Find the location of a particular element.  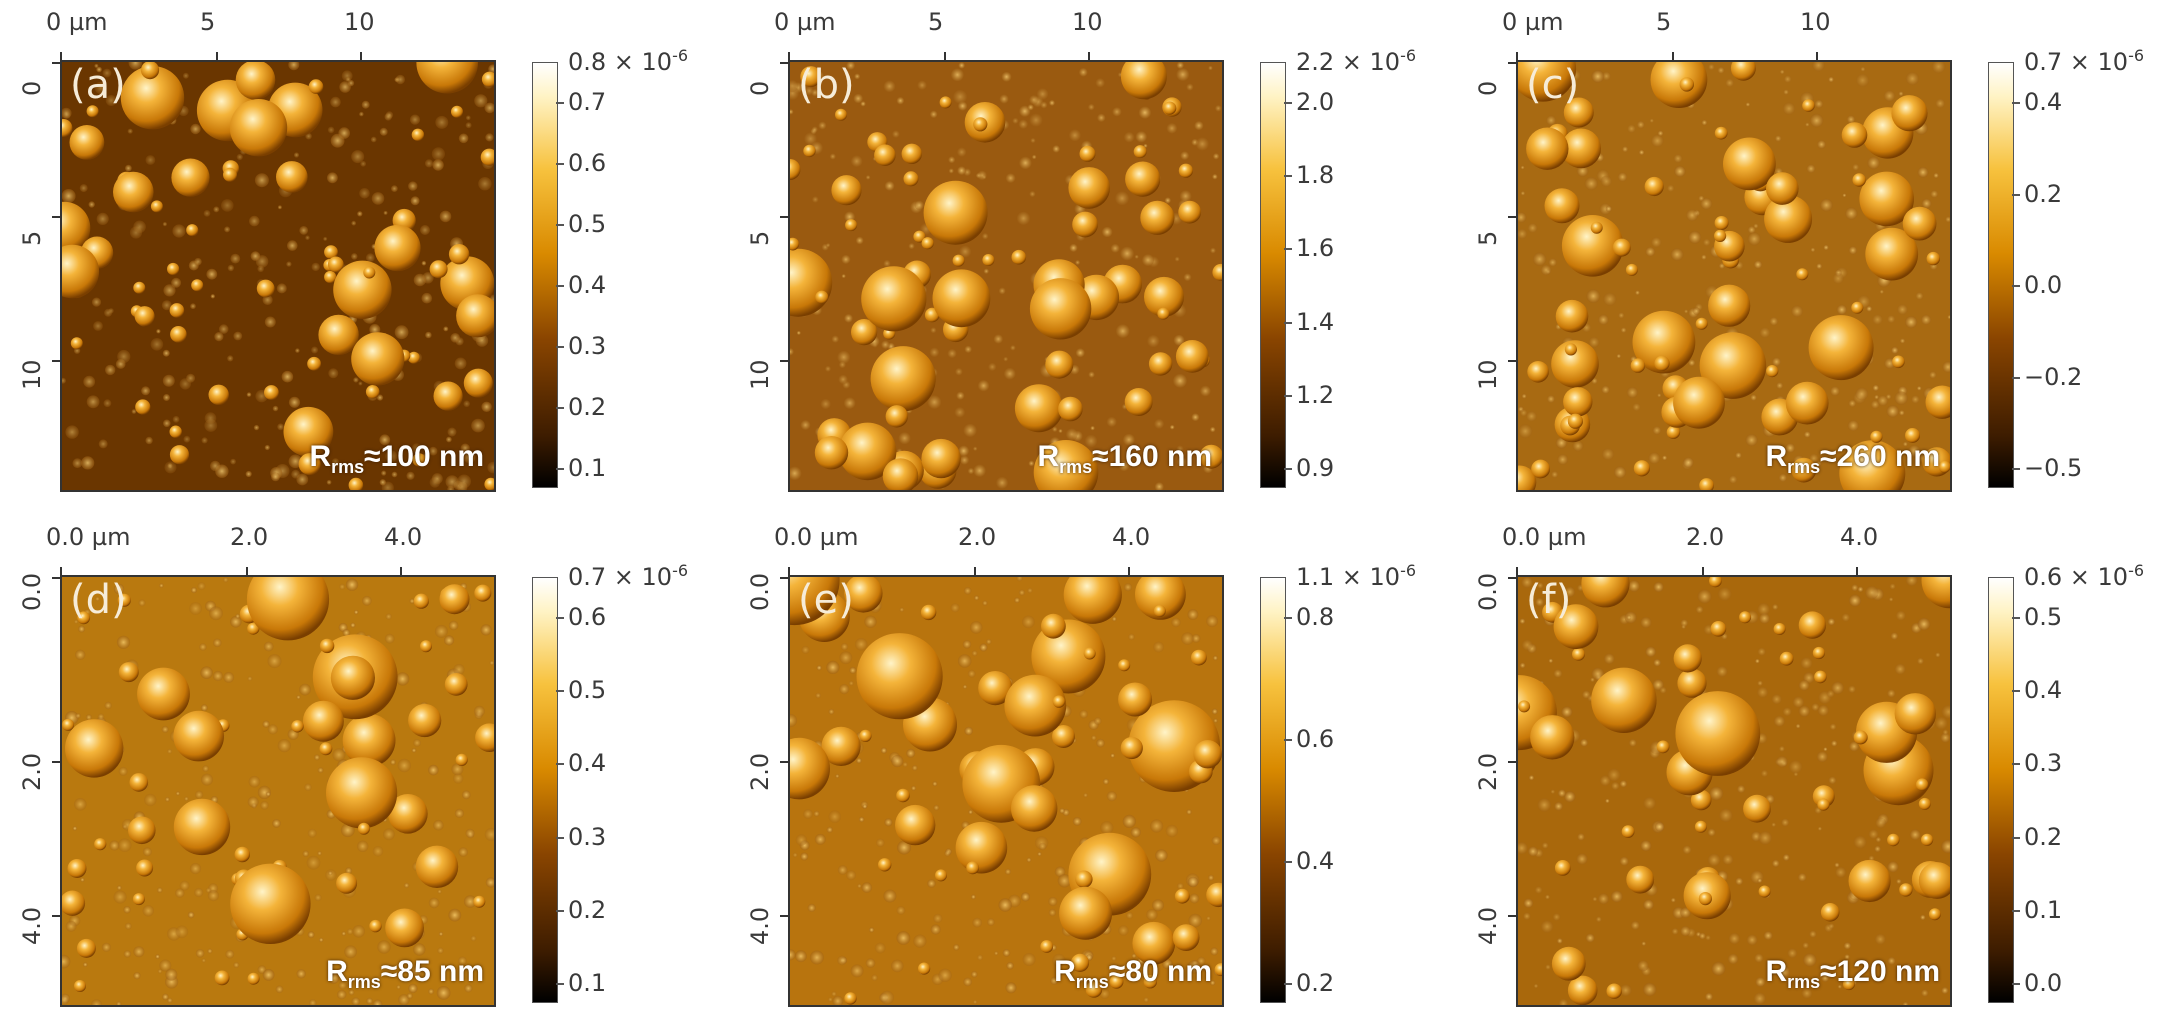

x-axis-tick-label: 0 µm is located at coordinates (1533, 22).